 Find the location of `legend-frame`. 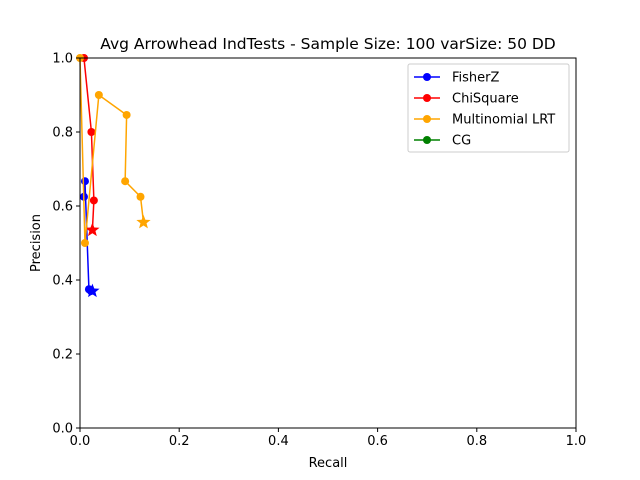

legend-frame is located at coordinates (488, 108).